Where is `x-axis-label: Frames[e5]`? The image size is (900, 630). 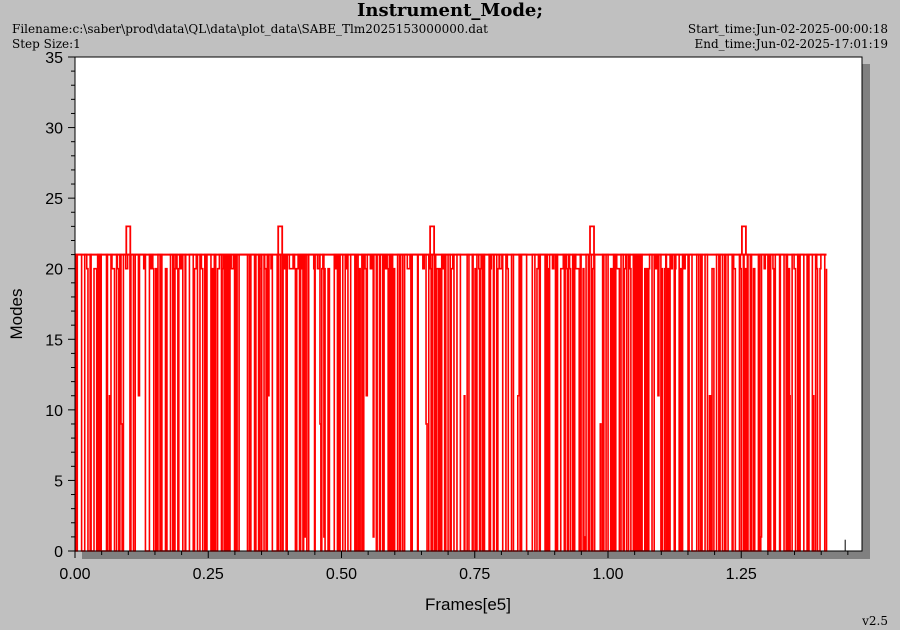
x-axis-label: Frames[e5] is located at coordinates (468, 604).